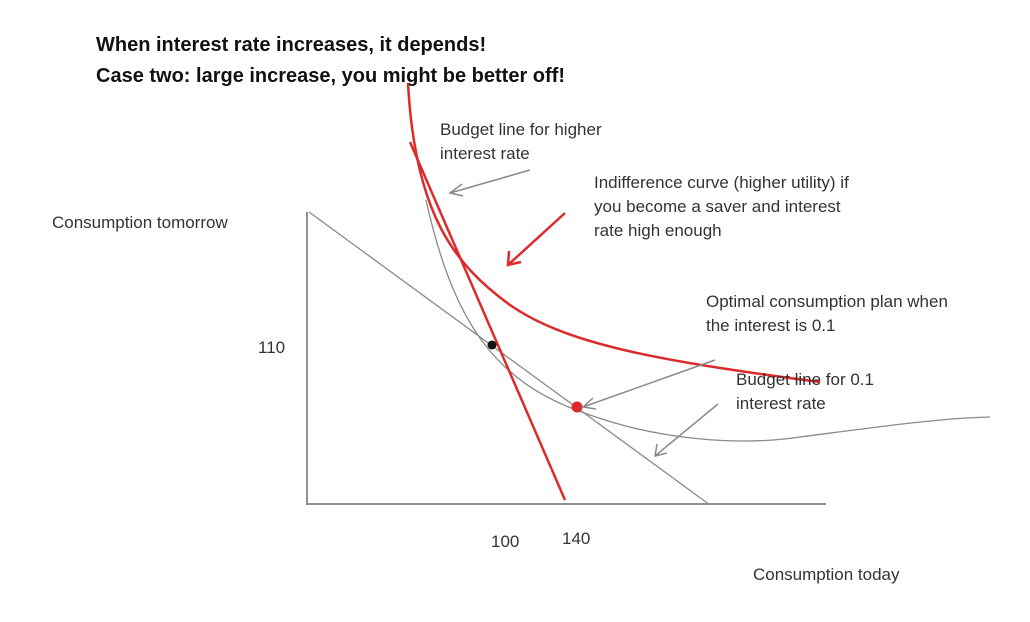 The width and height of the screenshot is (1030, 622). I want to click on x-tick-140: 140, so click(576, 538).